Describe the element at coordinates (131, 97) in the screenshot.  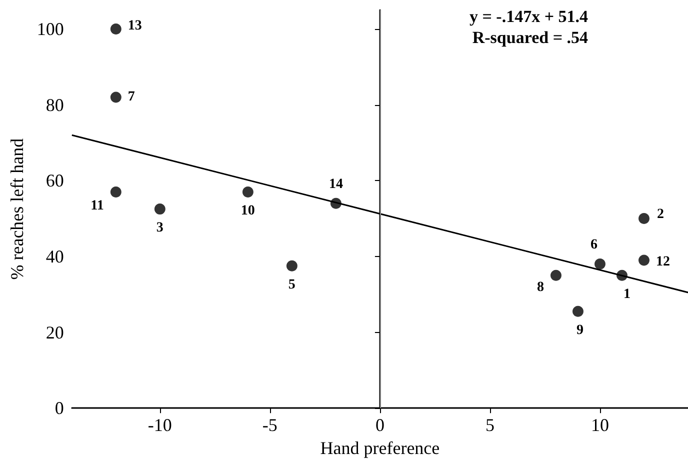
I see `annotation: 7` at that location.